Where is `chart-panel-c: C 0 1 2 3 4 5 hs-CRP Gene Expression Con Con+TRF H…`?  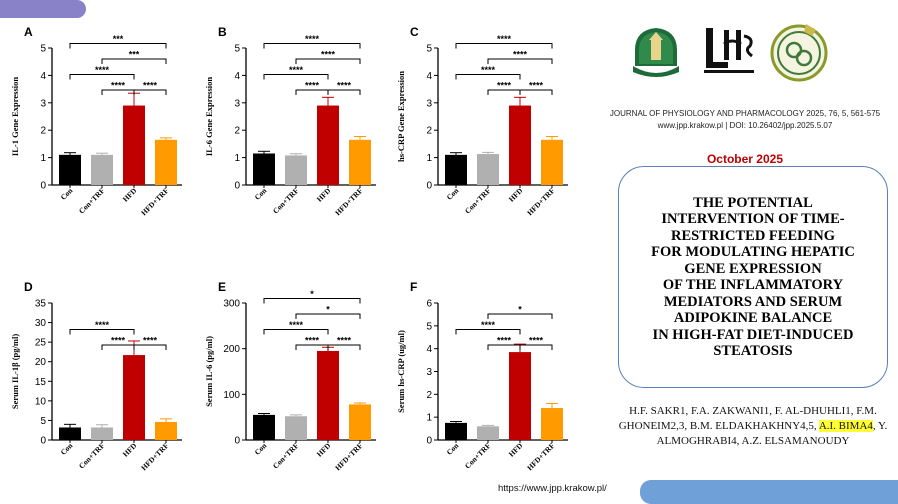
chart-panel-c: C 0 1 2 3 4 5 hs-CRP Gene Expression Con Con+TRF H… is located at coordinates (482, 121).